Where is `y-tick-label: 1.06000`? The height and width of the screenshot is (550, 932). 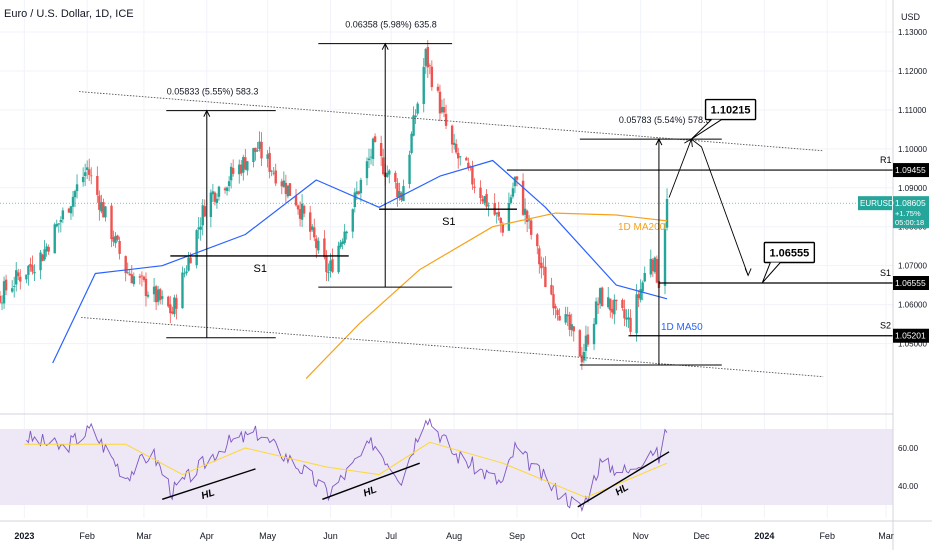
y-tick-label: 1.06000 is located at coordinates (912, 305).